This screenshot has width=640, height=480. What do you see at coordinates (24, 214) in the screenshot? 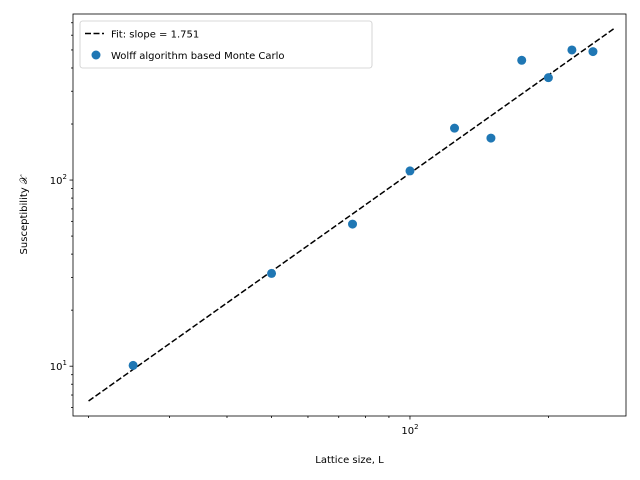
I see `y-axis-label: Susceptibility 𝒳` at bounding box center [24, 214].